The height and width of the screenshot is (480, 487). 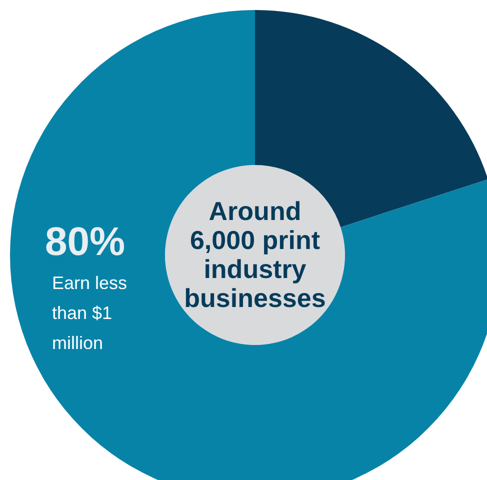 What do you see at coordinates (85, 242) in the screenshot?
I see `data-label: 80%` at bounding box center [85, 242].